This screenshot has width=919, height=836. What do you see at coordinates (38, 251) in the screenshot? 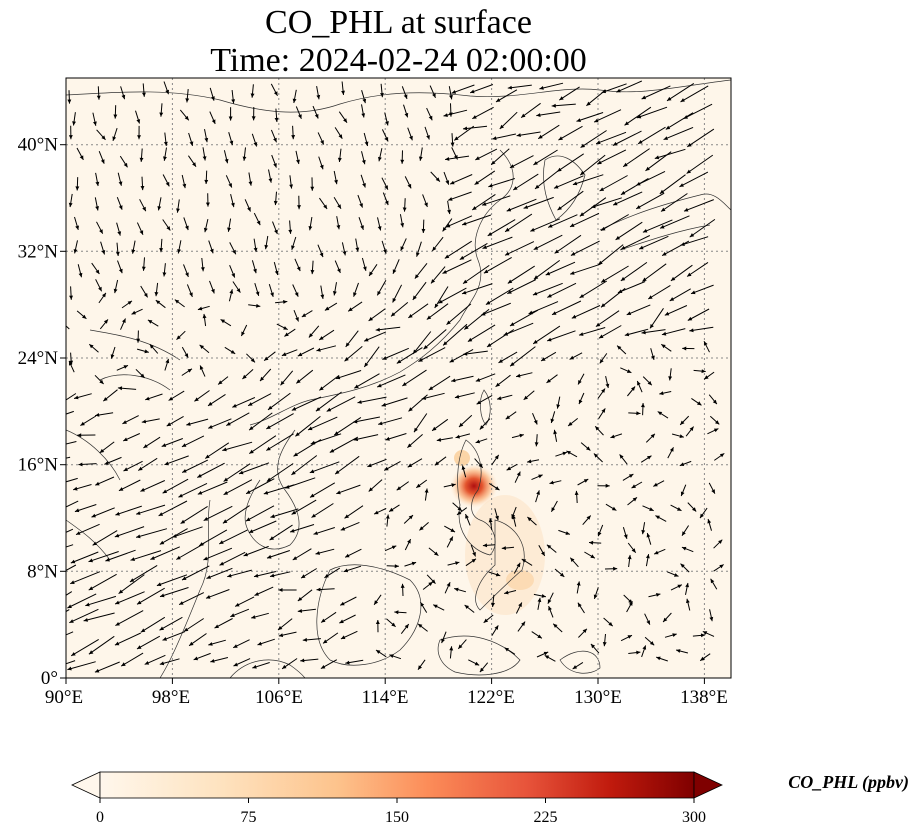
I see `lat-label-32n: 32°N` at bounding box center [38, 251].